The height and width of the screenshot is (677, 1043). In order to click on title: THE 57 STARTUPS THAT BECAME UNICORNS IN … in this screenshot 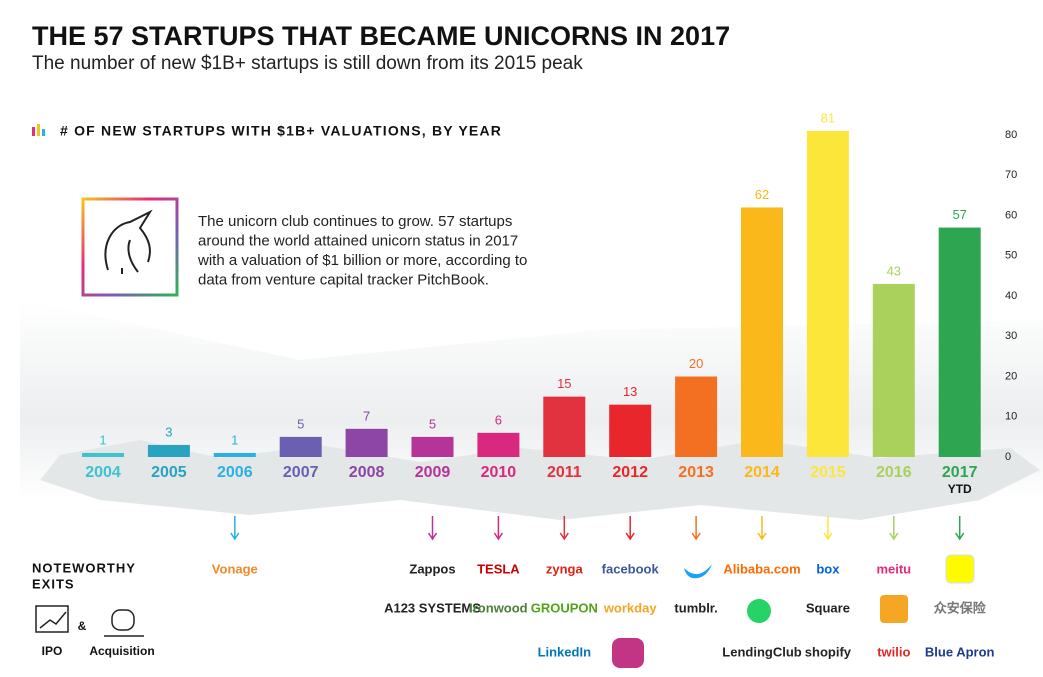, I will do `click(381, 36)`.